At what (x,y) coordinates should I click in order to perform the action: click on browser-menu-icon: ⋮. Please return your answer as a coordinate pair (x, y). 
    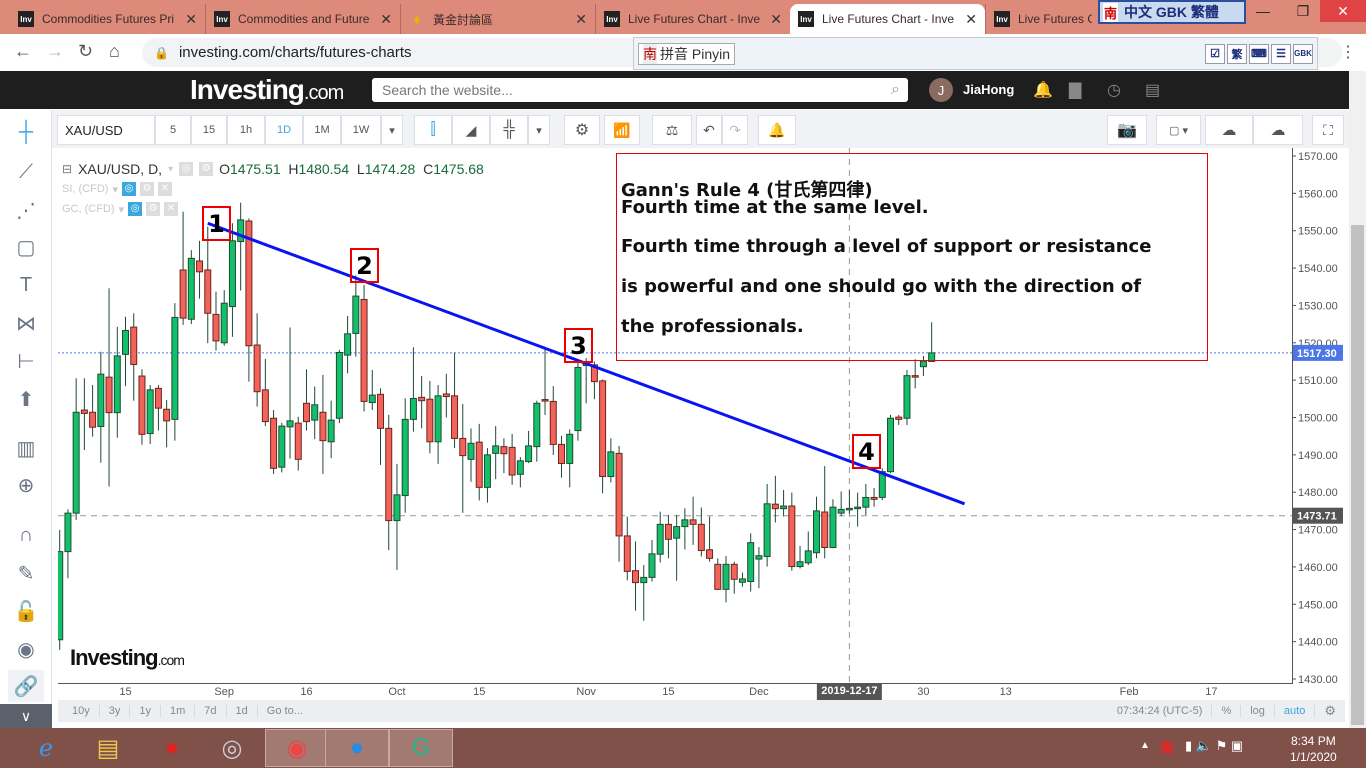
    Looking at the image, I should click on (1348, 52).